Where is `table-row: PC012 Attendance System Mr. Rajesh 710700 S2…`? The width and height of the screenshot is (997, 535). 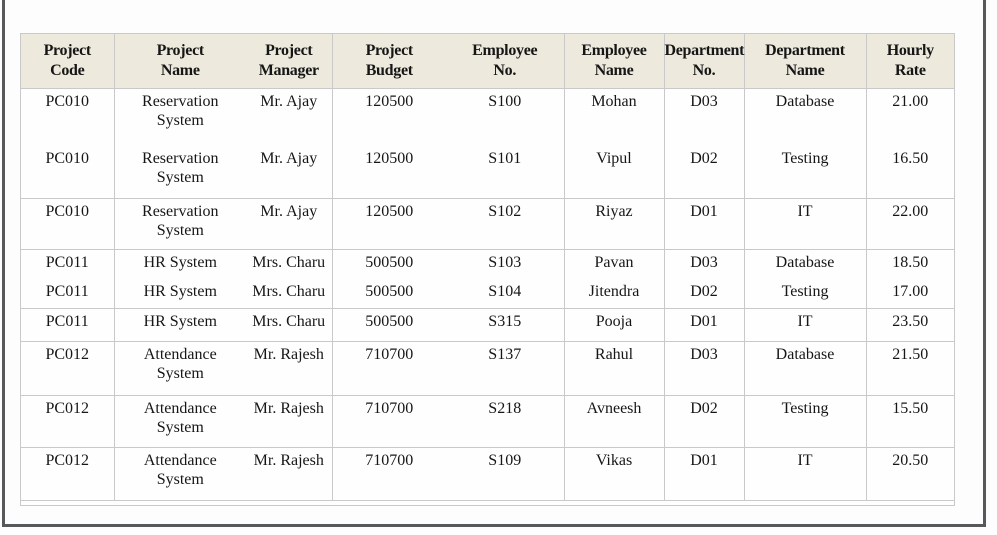
table-row: PC012 Attendance System Mr. Rajesh 710700 S2… is located at coordinates (487, 421).